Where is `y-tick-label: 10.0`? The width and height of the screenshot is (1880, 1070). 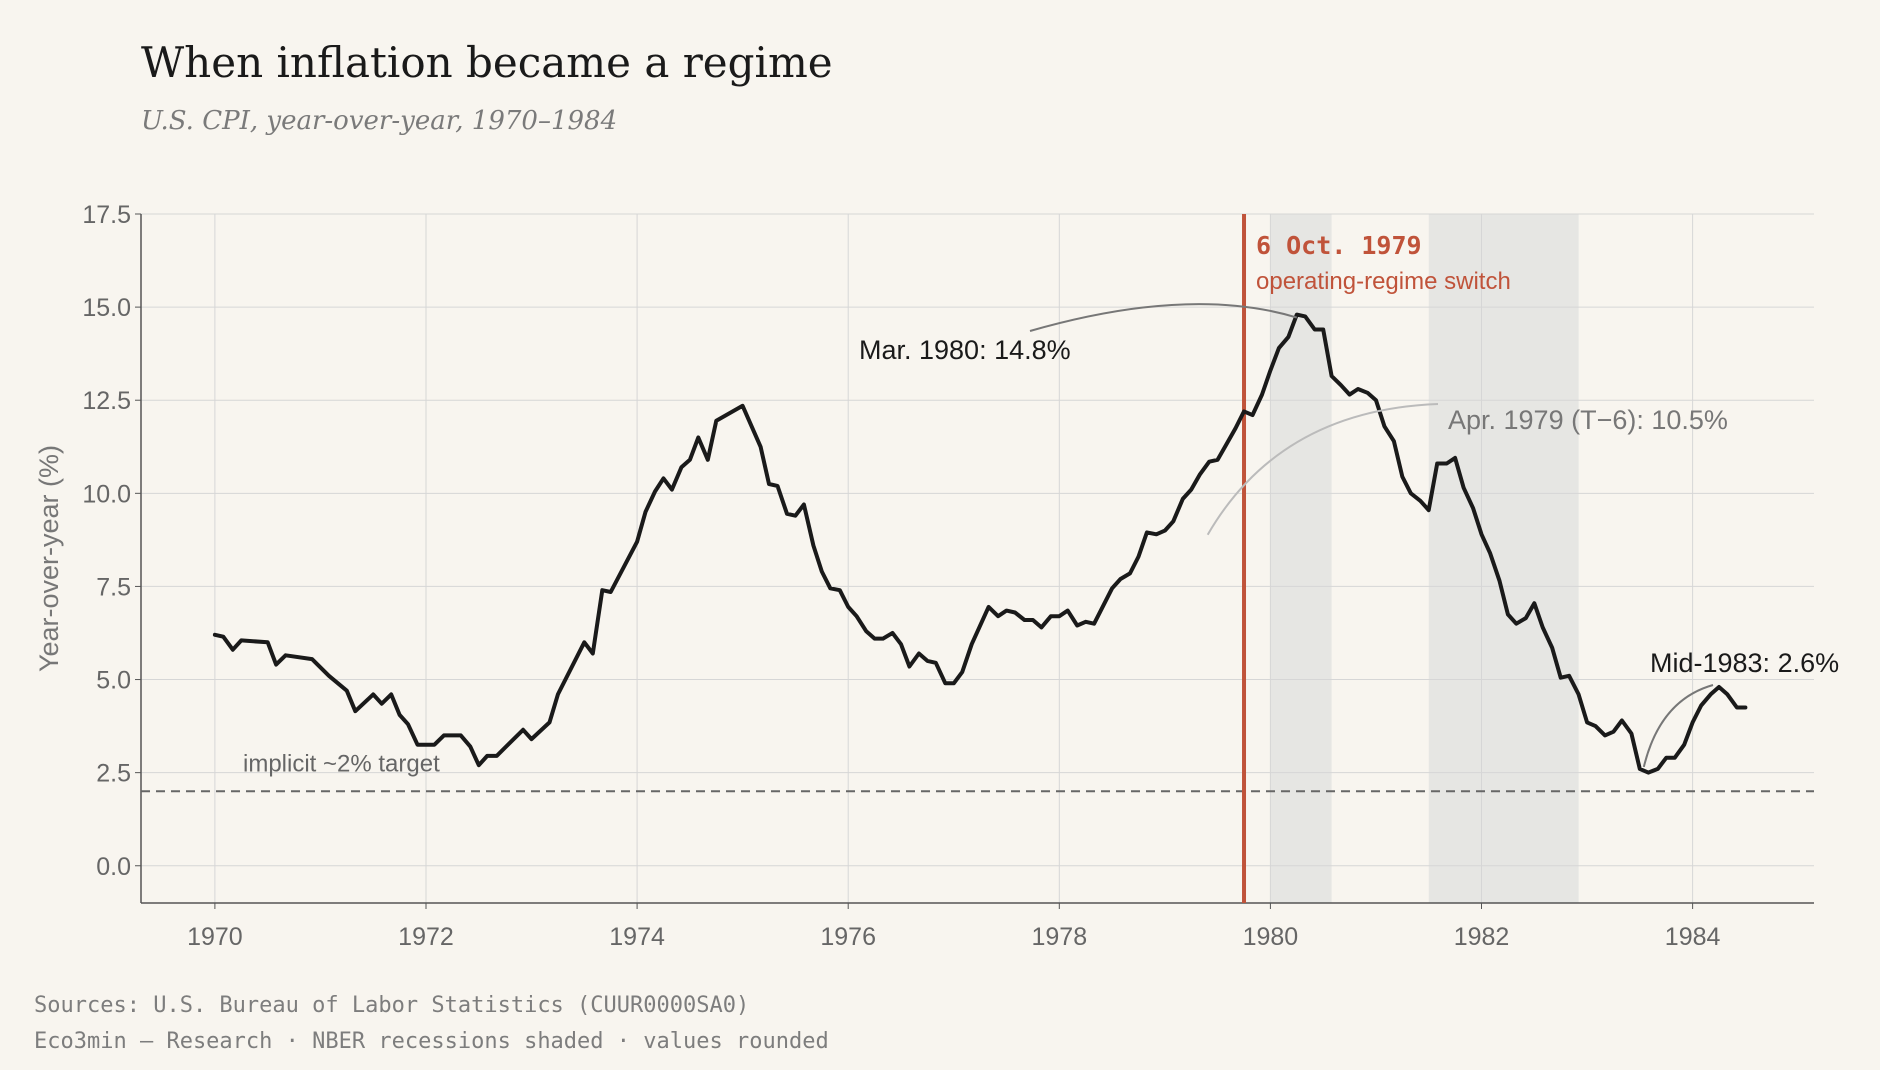 y-tick-label: 10.0 is located at coordinates (106, 494).